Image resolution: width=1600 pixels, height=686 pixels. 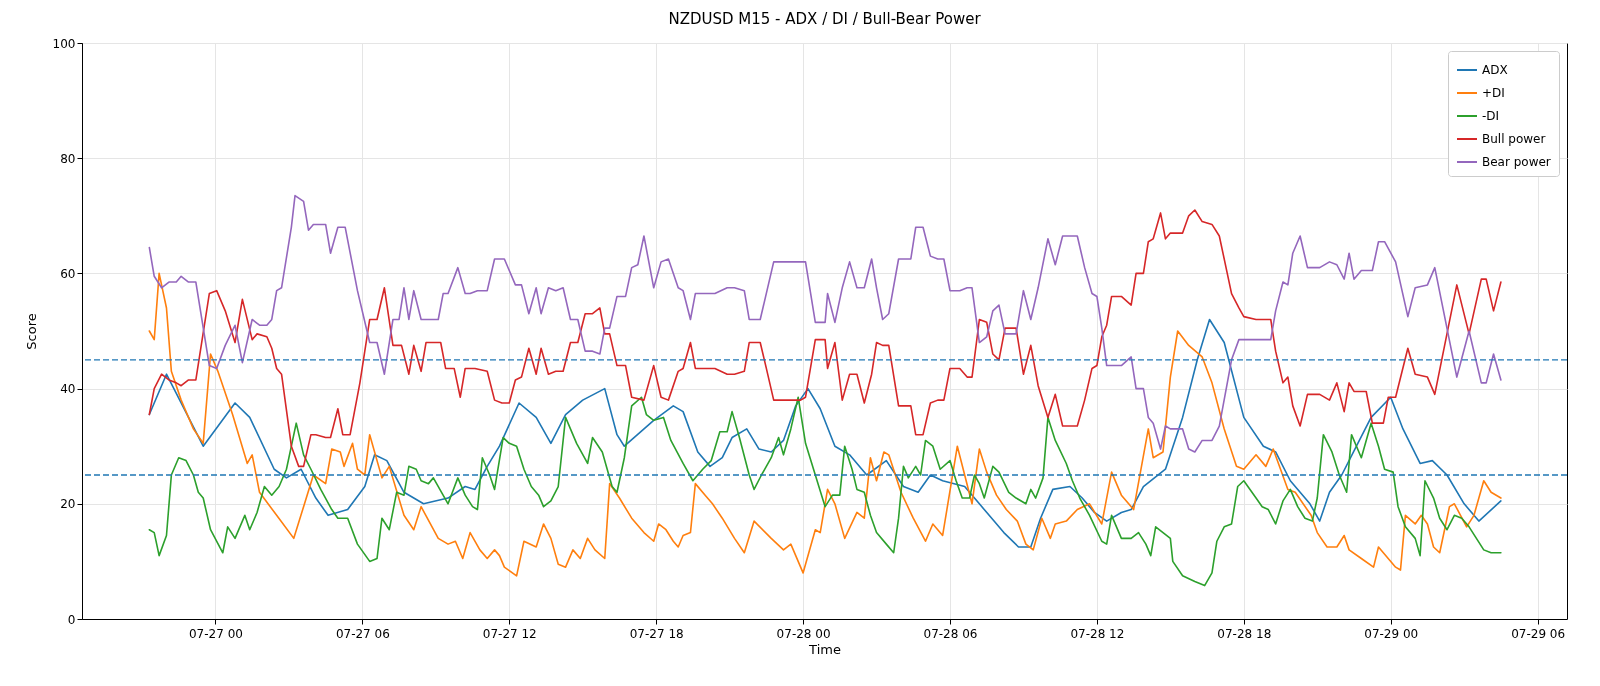 What do you see at coordinates (1097, 633) in the screenshot?
I see `x-tick-label: 07-28 12` at bounding box center [1097, 633].